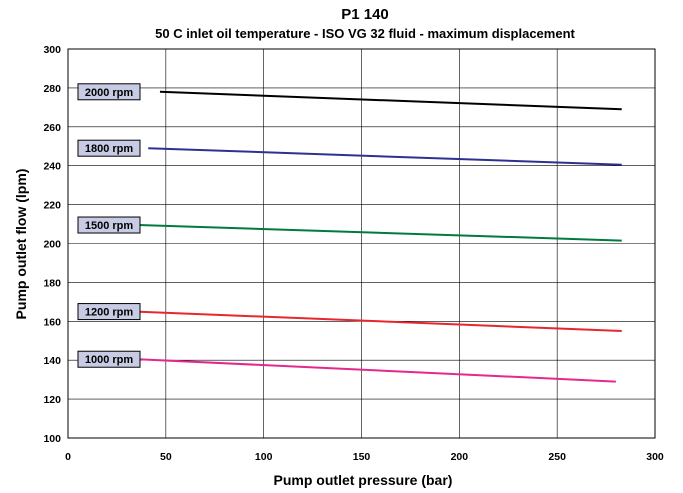 This screenshot has width=683, height=493. I want to click on y-tick-label: 220, so click(52, 206).